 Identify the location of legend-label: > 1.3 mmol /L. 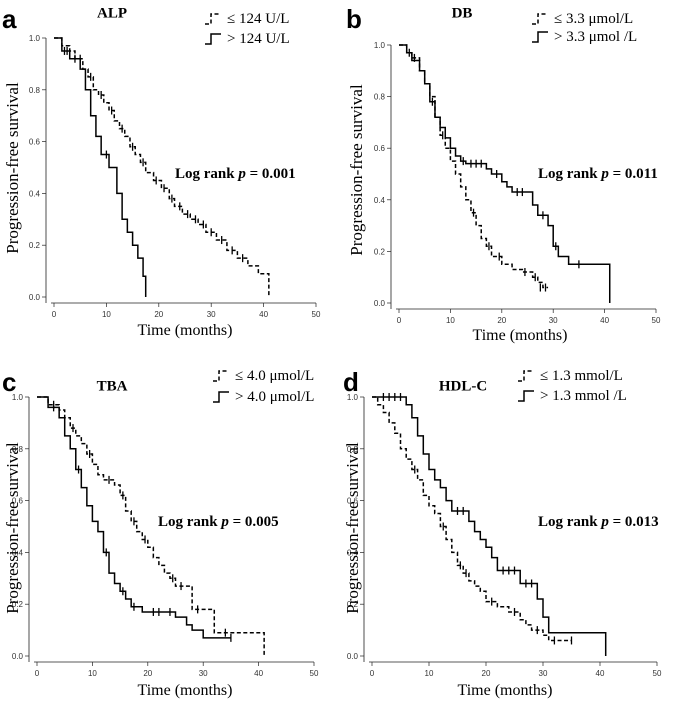
(583, 396).